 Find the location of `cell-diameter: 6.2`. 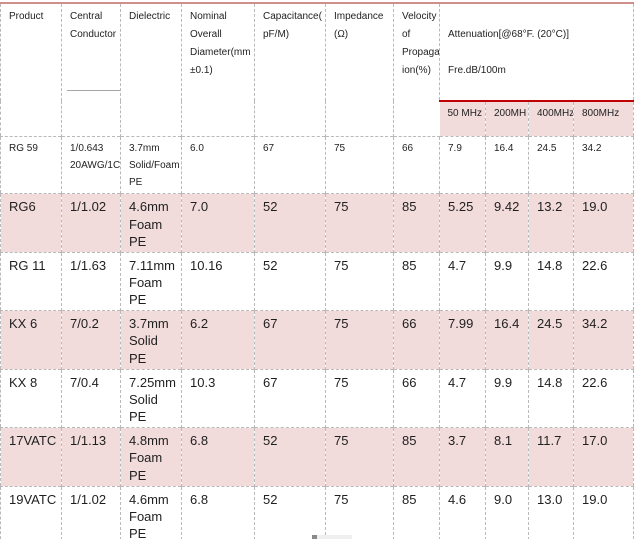

cell-diameter: 6.2 is located at coordinates (218, 340).